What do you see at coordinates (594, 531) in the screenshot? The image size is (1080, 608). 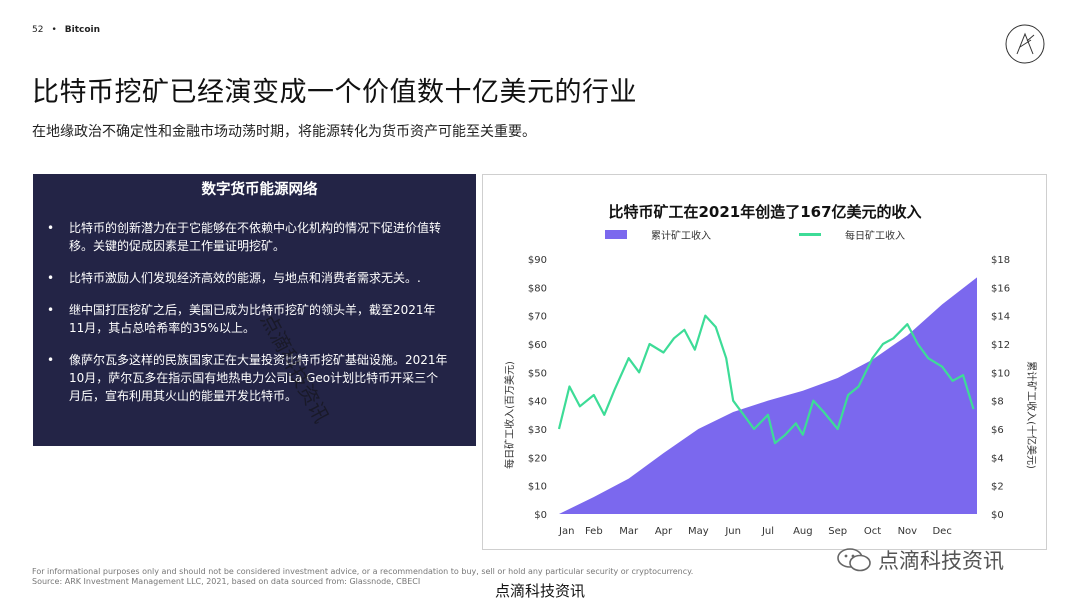 I see `x-tick: Feb` at bounding box center [594, 531].